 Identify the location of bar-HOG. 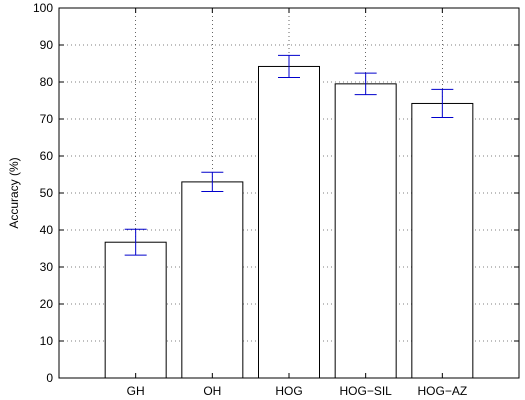
(289, 222).